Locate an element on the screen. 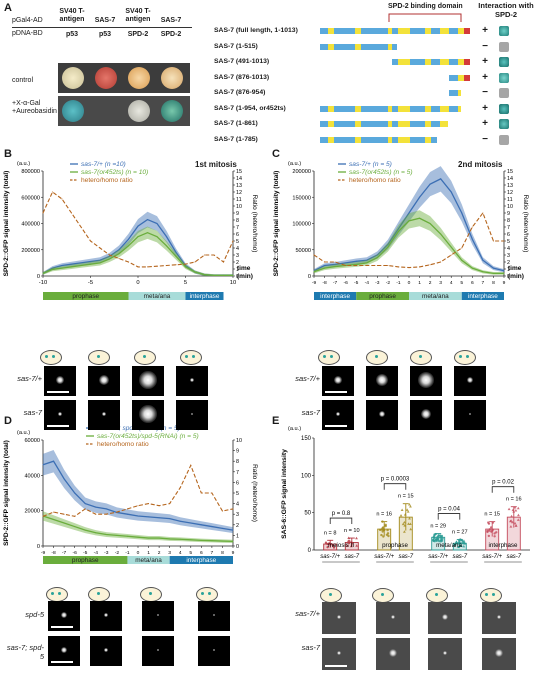 The image size is (538, 679). y2-tick-label: 3 is located at coordinates (508, 256).